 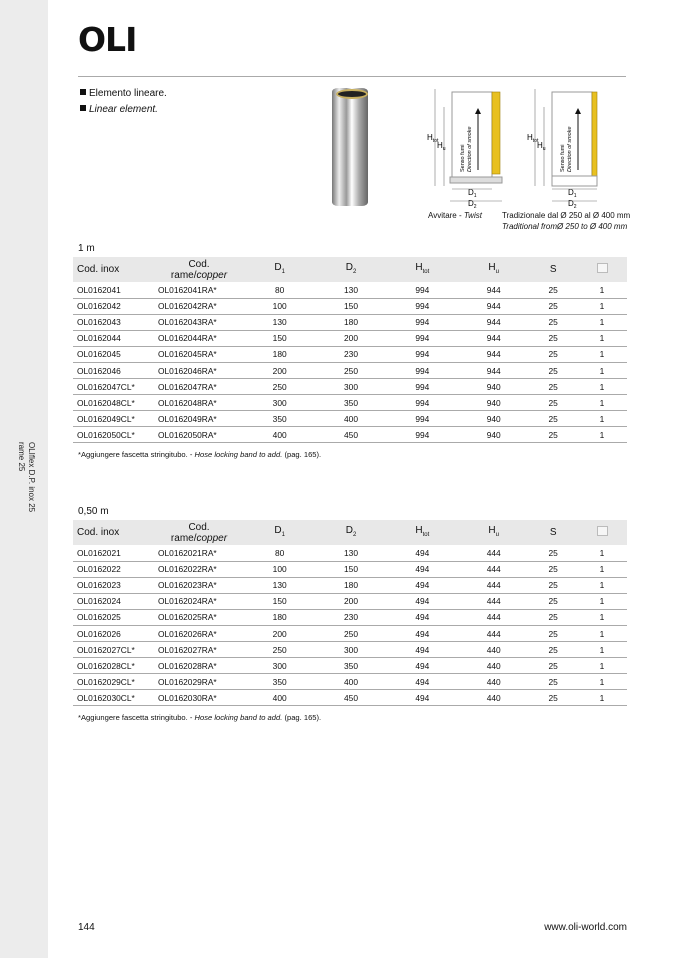 I want to click on table-cell: OL0162043RA*, so click(x=199, y=322).